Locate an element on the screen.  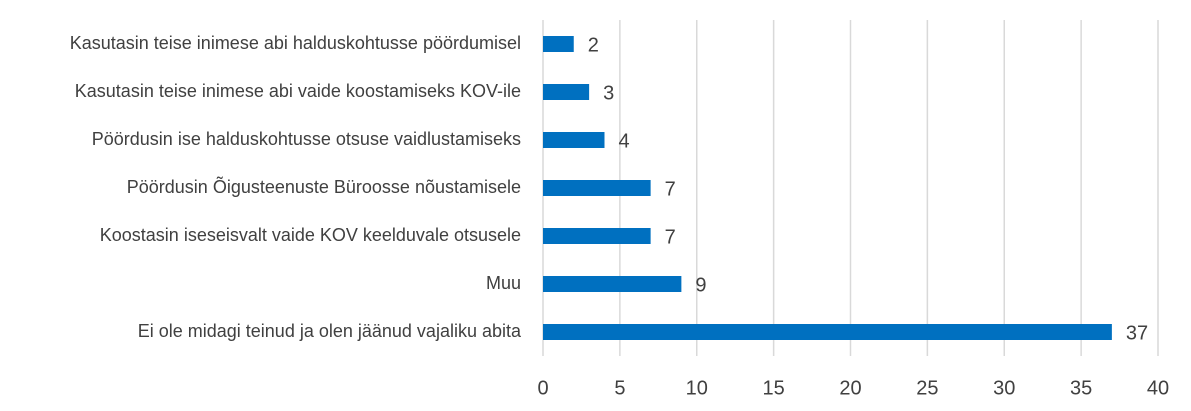
x-tick-label: 20 is located at coordinates (850, 388).